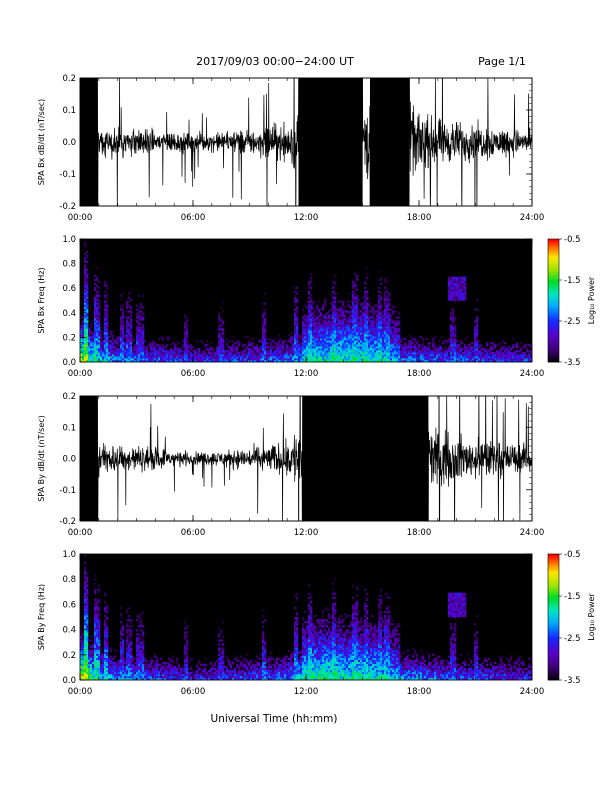  I want to click on panel-2-x-tick-label: 00:00, so click(80, 374).